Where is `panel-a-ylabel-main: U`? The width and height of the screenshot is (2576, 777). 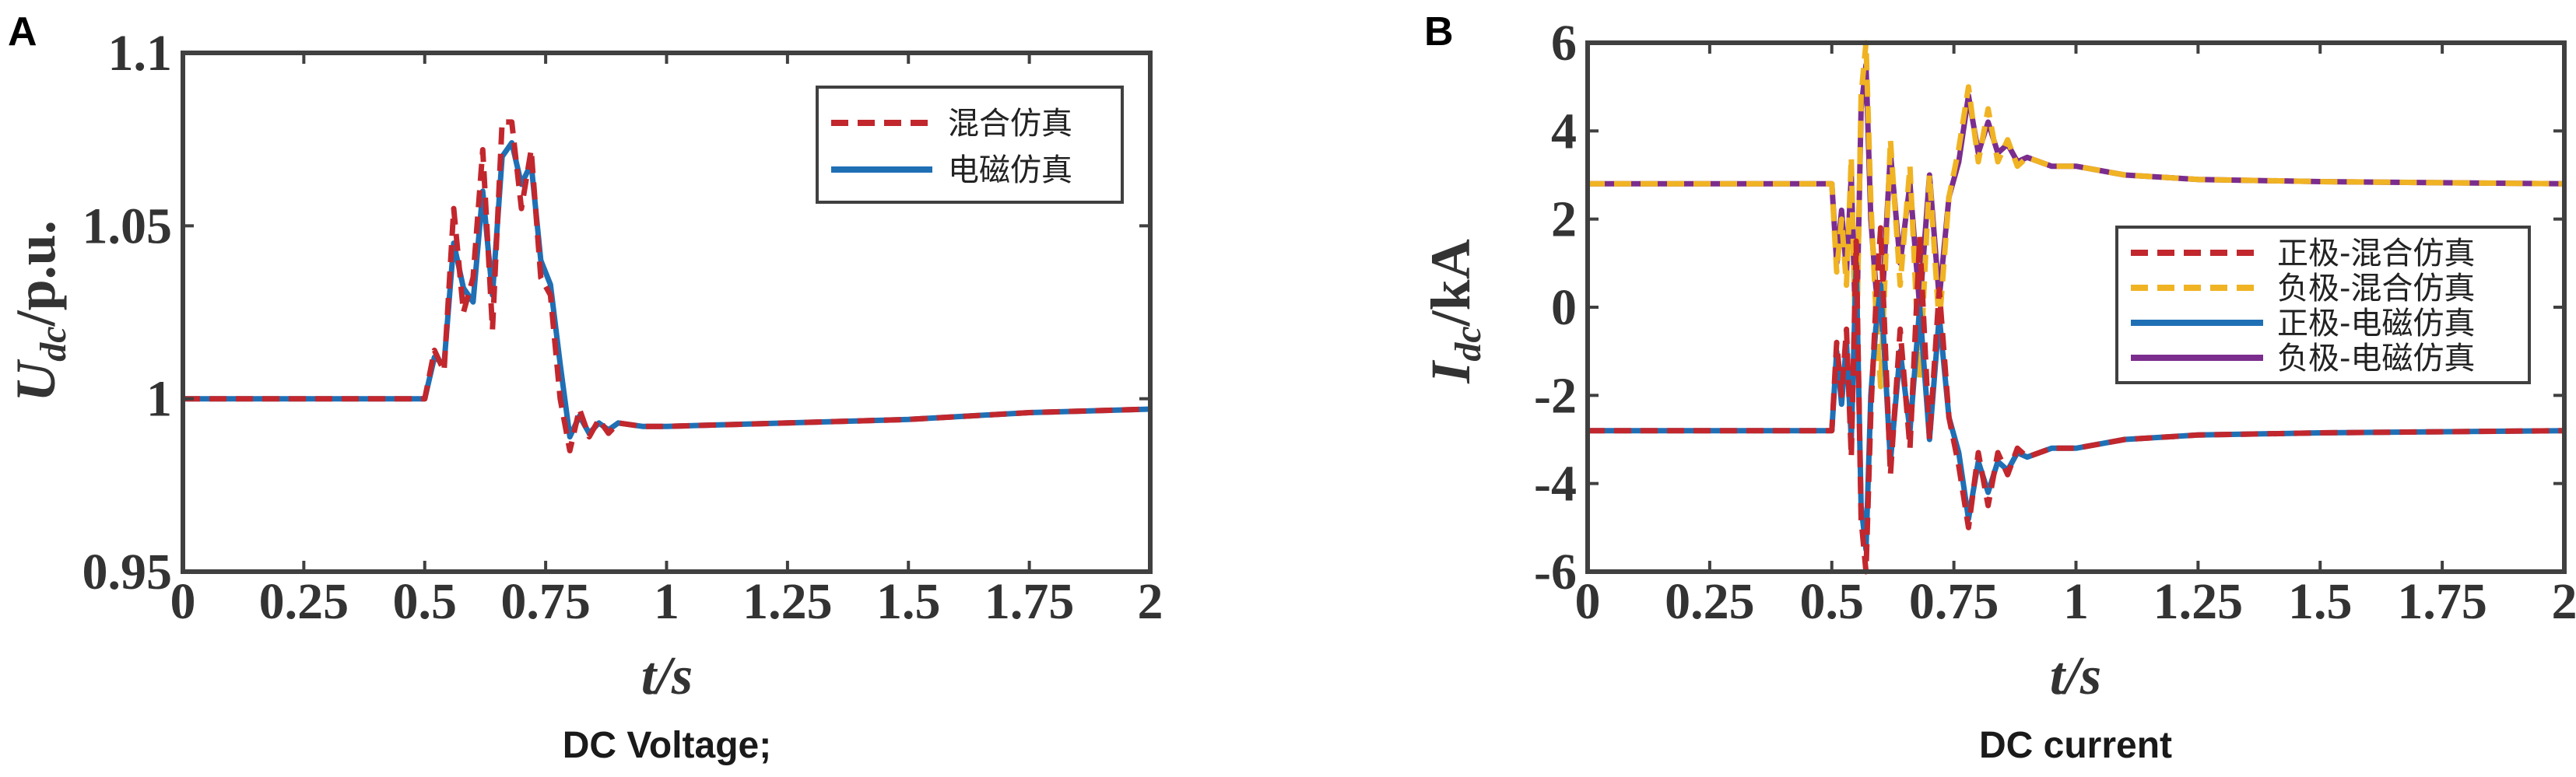 panel-a-ylabel-main: U is located at coordinates (36, 380).